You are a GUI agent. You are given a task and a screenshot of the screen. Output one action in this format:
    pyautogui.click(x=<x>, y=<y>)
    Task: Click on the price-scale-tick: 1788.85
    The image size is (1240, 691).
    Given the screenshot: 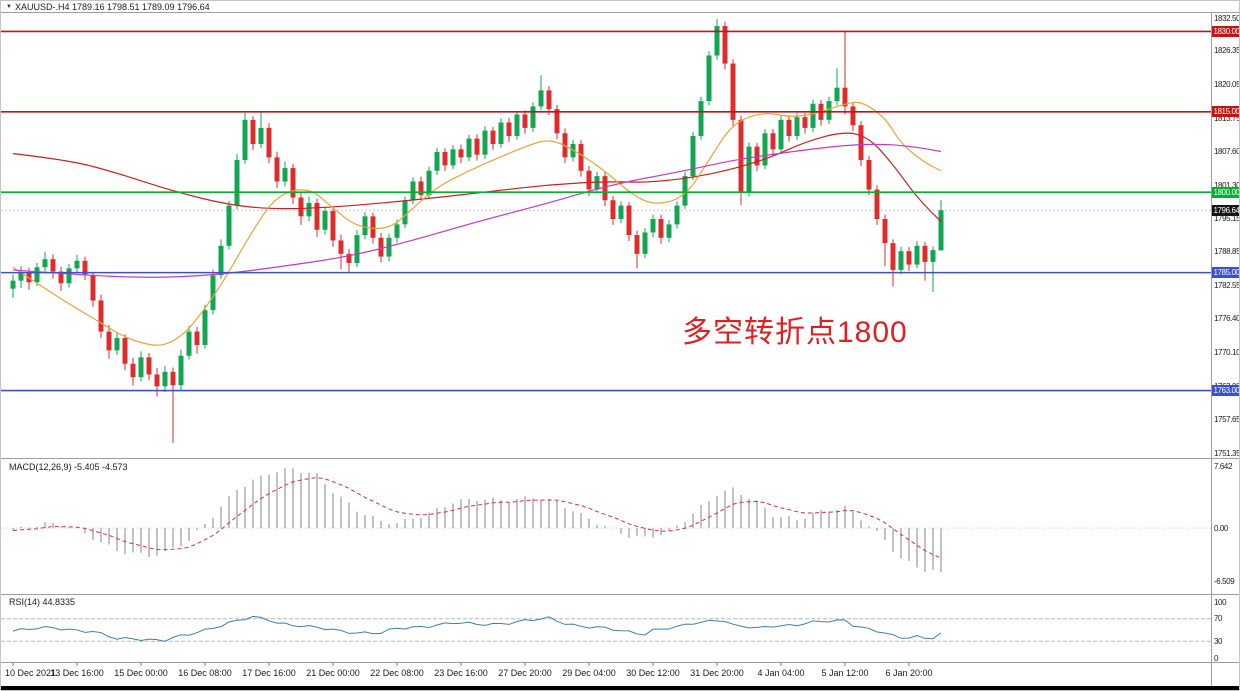 What is the action you would take?
    pyautogui.click(x=1227, y=252)
    